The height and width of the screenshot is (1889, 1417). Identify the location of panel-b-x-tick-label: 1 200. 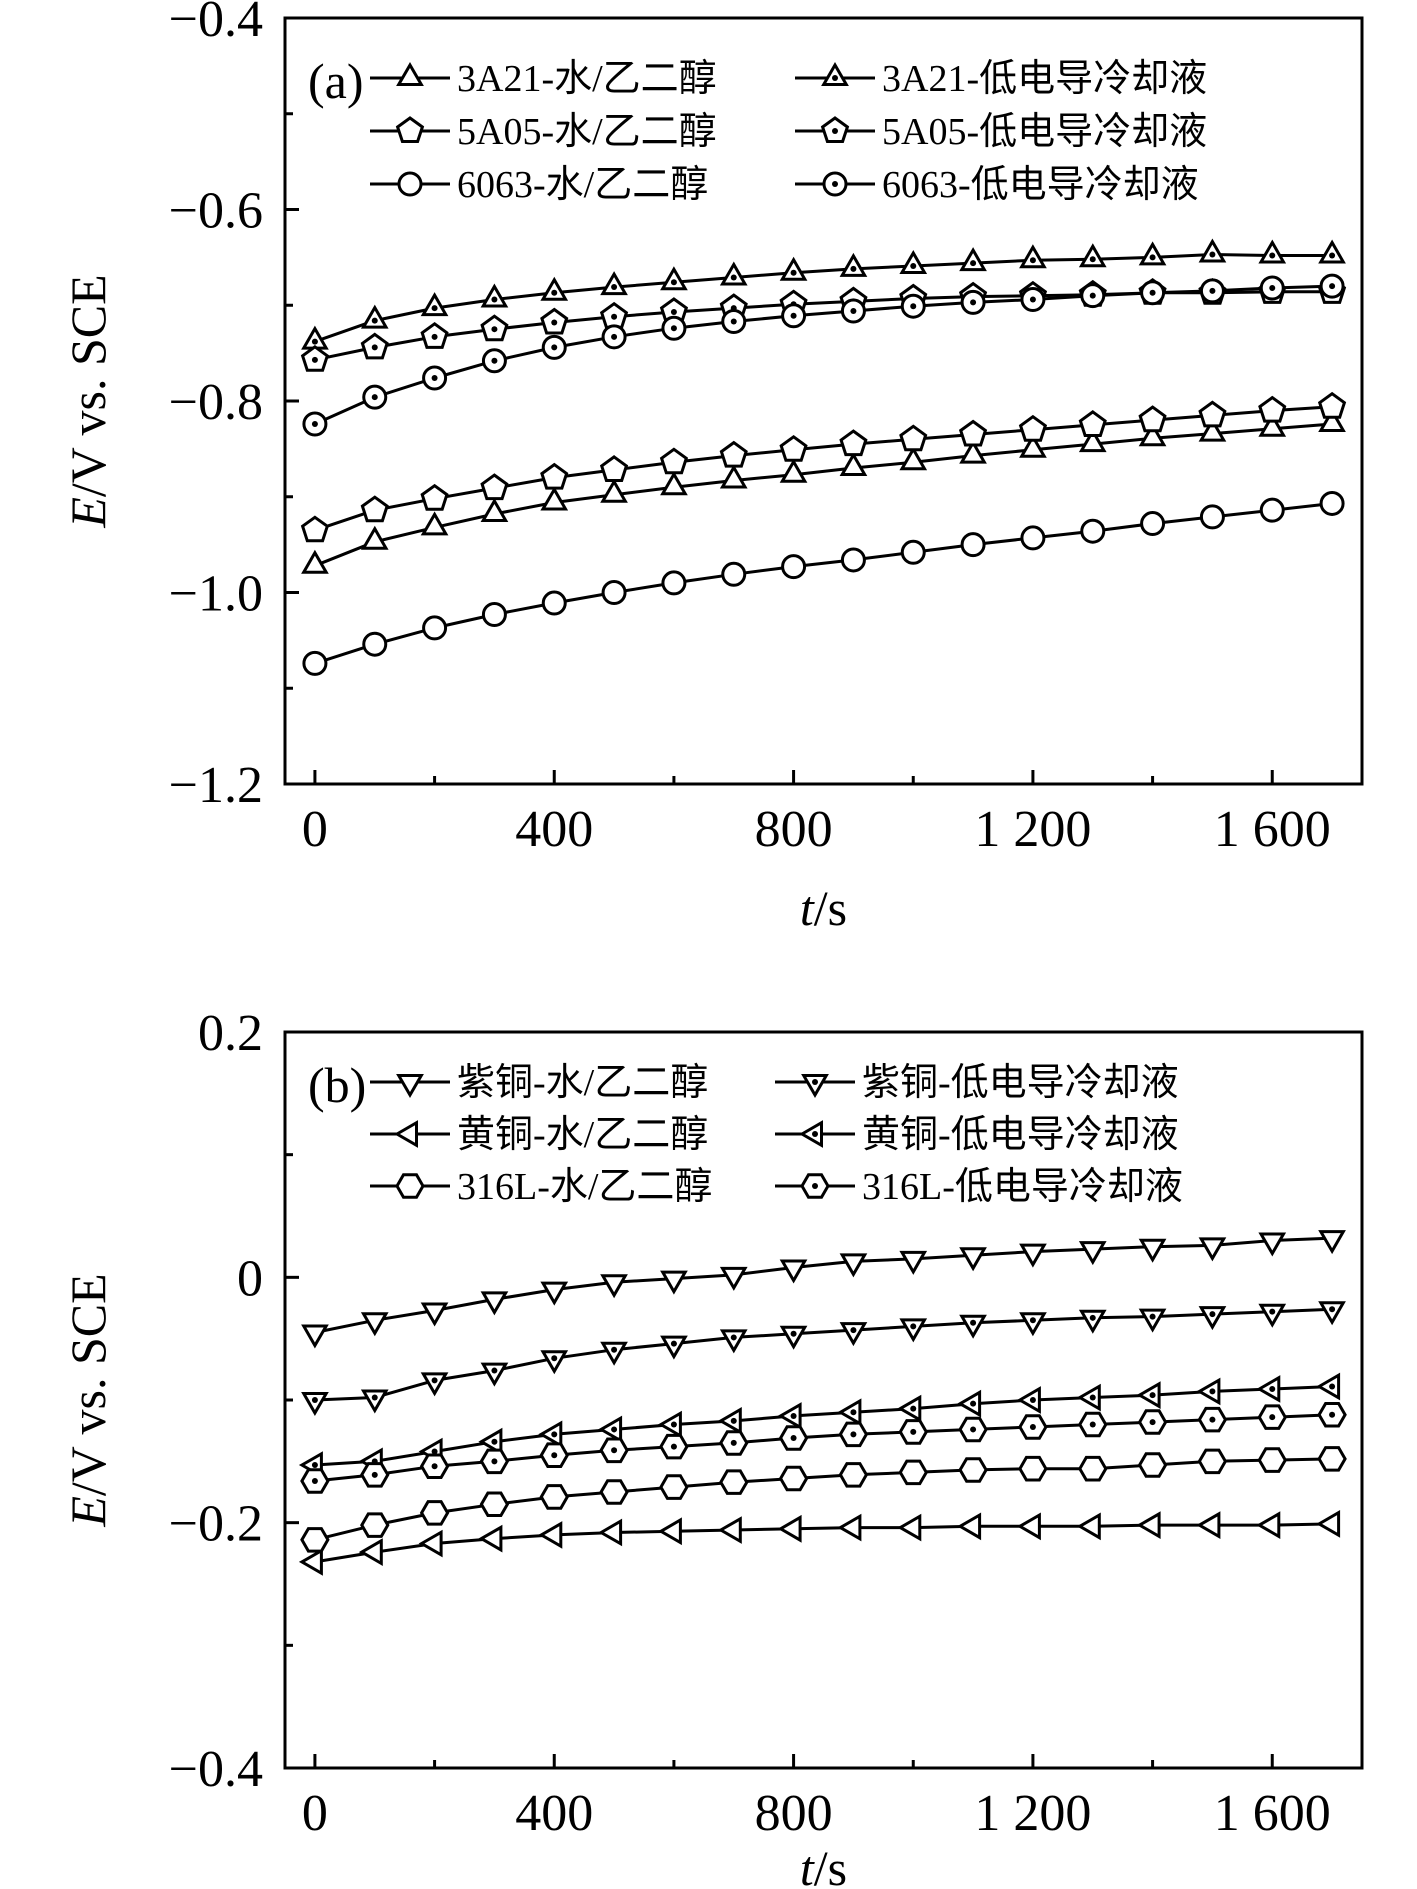
(1032, 1813).